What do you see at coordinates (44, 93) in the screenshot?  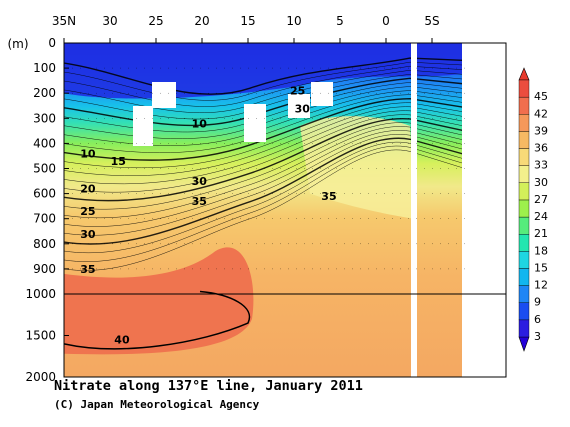 I see `y-tick-label: 200` at bounding box center [44, 93].